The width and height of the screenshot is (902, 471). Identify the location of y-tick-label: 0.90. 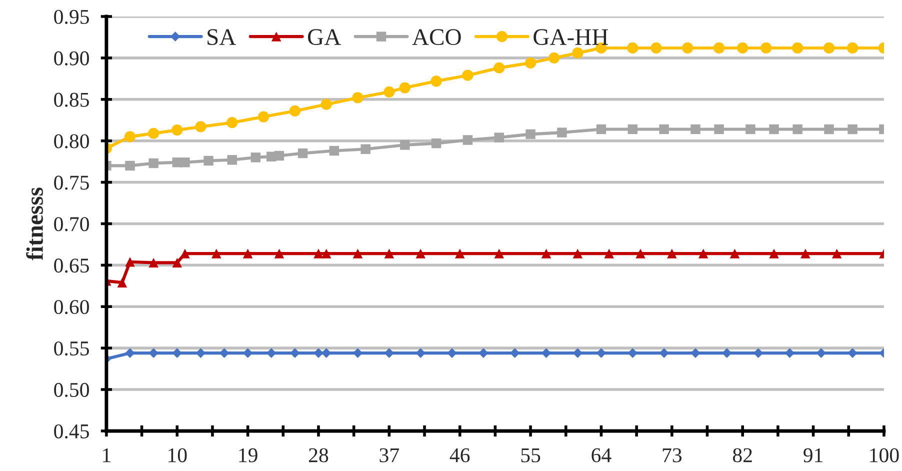
(71, 58).